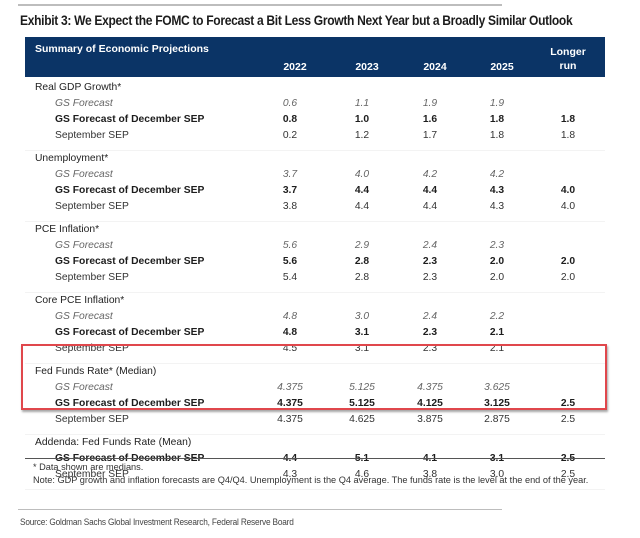  What do you see at coordinates (430, 119) in the screenshot?
I see `cell-2024: 1.6` at bounding box center [430, 119].